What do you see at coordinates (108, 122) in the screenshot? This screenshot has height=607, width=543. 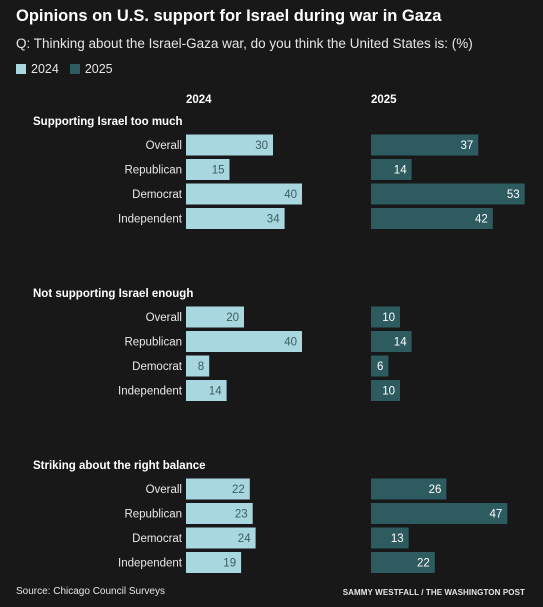 I see `group-title-supporting-israel-too-much: Supporting Israel too much` at bounding box center [108, 122].